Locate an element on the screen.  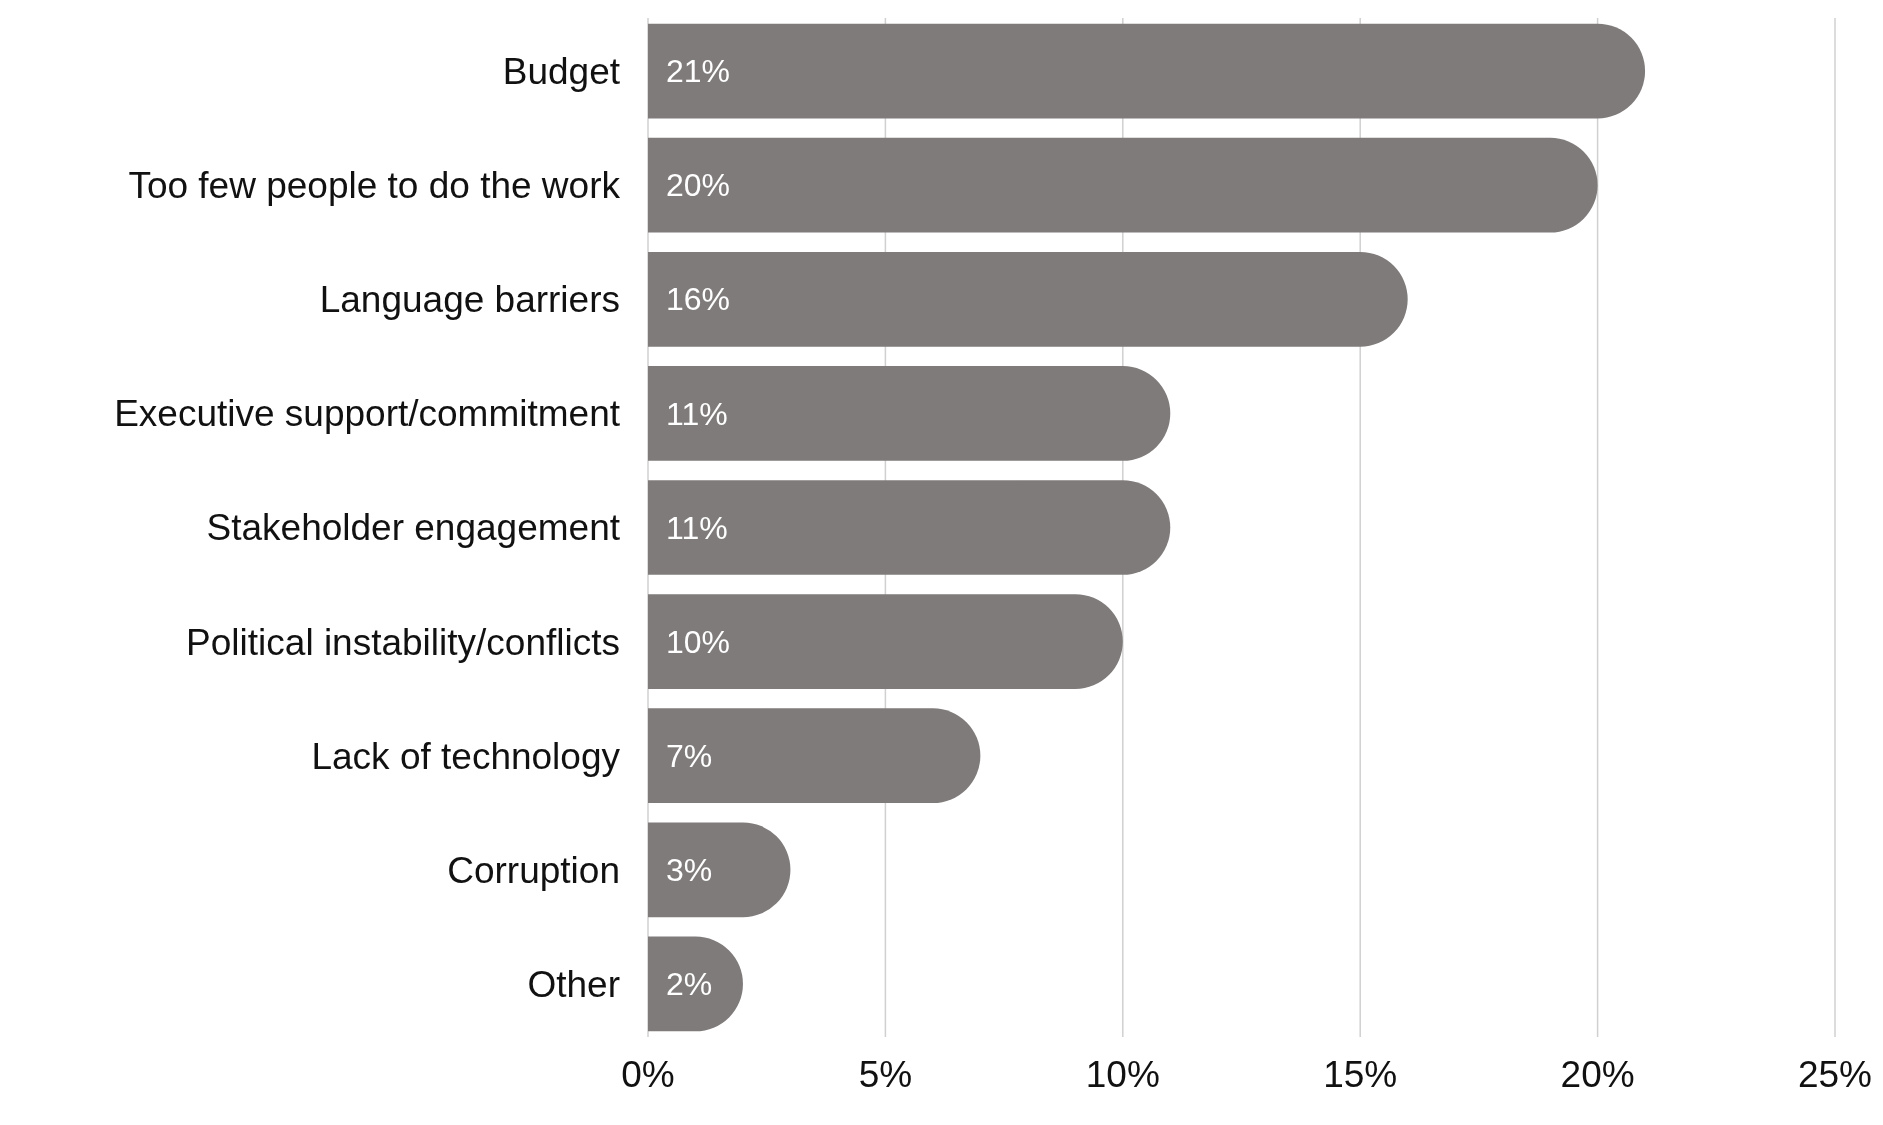
data-label: 2% is located at coordinates (689, 984).